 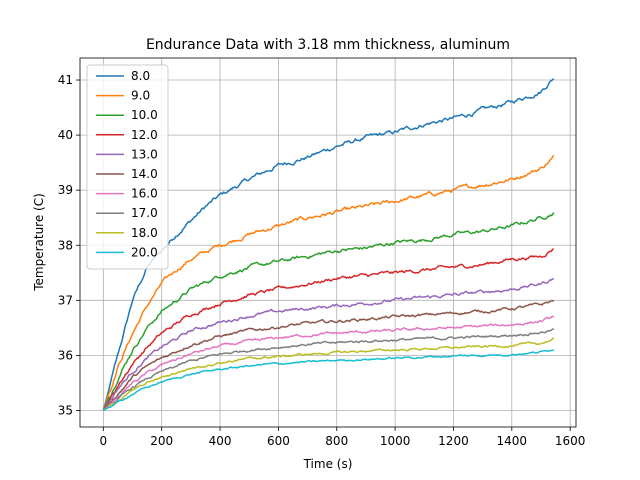 What do you see at coordinates (39, 242) in the screenshot?
I see `y-axis-label: Temperature (C)` at bounding box center [39, 242].